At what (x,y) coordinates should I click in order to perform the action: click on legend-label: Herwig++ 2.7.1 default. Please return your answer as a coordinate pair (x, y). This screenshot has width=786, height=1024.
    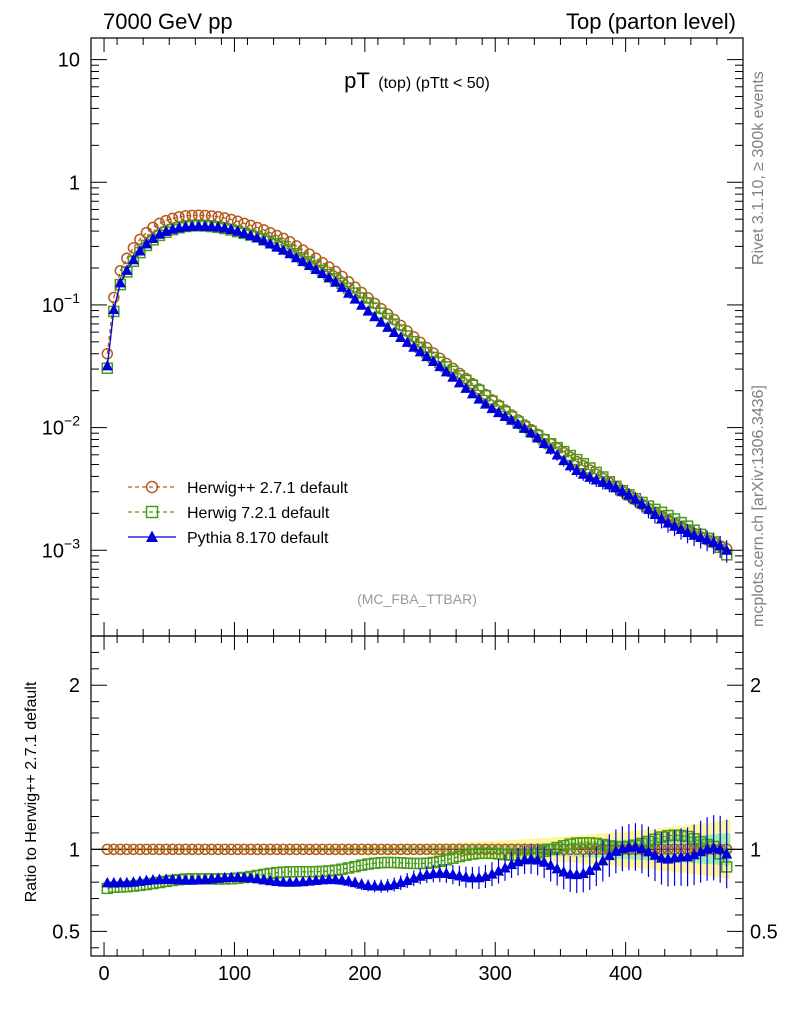
    Looking at the image, I should click on (268, 488).